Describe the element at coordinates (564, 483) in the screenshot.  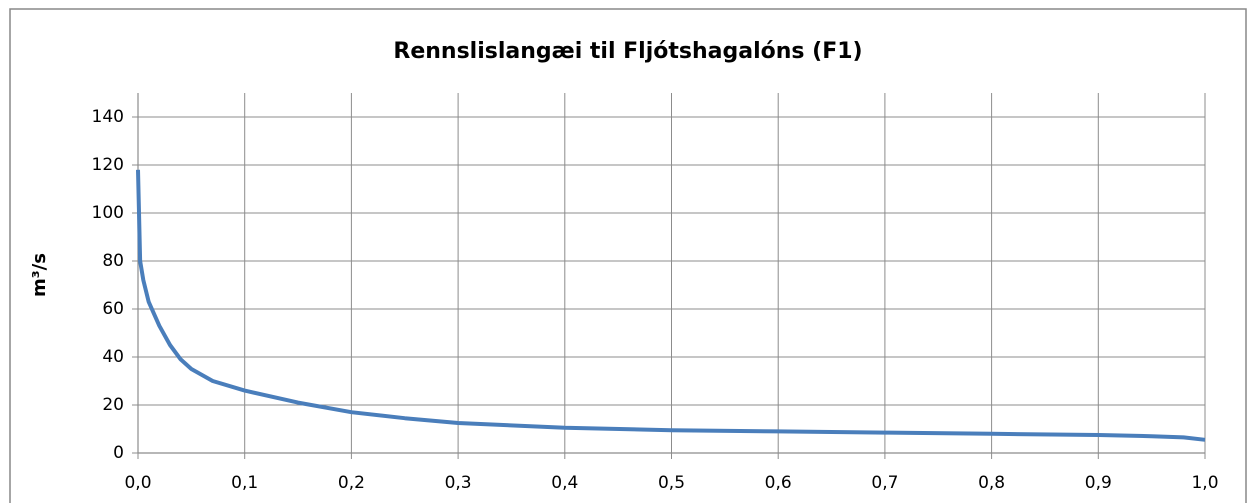
I see `x-tick-label: 0,4` at that location.